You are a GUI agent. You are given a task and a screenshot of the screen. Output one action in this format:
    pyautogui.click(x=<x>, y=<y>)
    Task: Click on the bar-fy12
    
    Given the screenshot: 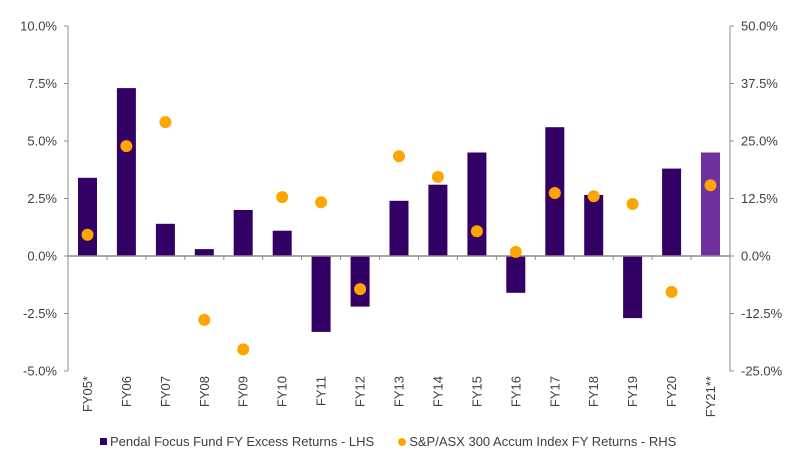 What is the action you would take?
    pyautogui.click(x=360, y=281)
    